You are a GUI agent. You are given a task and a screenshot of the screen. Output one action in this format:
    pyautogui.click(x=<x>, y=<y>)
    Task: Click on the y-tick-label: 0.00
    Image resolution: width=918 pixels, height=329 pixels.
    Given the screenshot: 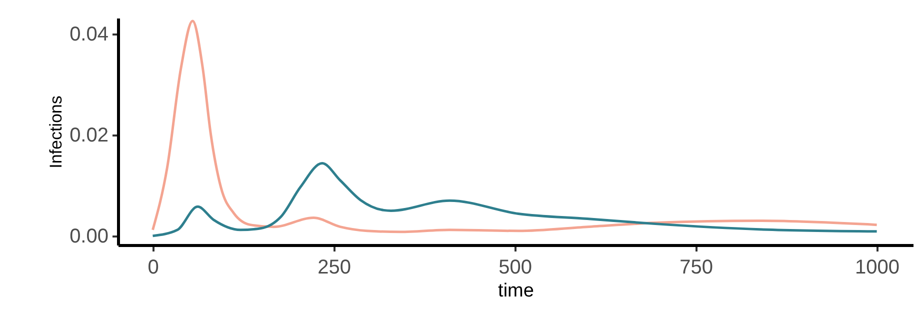 What is the action you would take?
    pyautogui.click(x=89, y=236)
    